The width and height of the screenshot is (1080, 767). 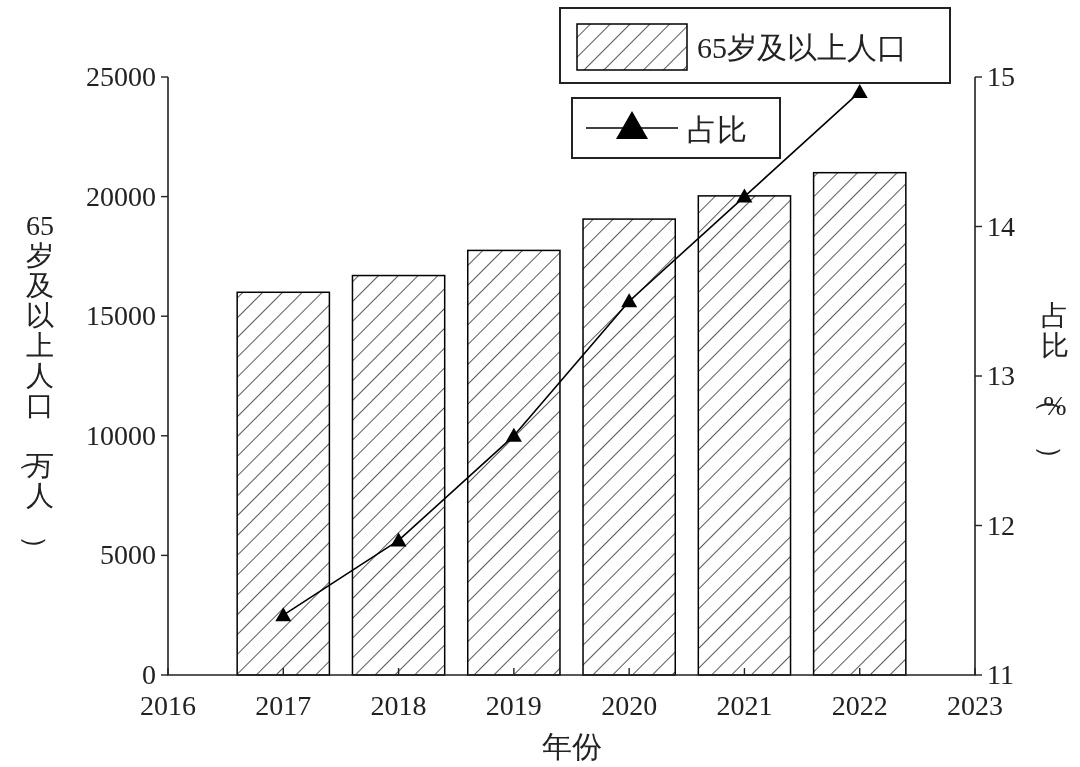 What do you see at coordinates (802, 47) in the screenshot?
I see `legend-label: 65岁及以上人口` at bounding box center [802, 47].